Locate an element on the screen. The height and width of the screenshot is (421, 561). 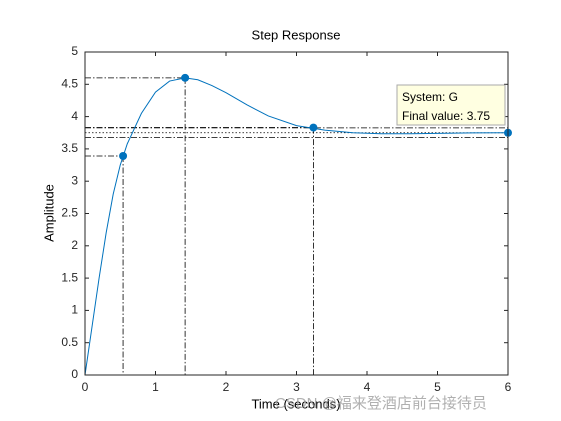
y-tick-label: 3 is located at coordinates (74, 180).